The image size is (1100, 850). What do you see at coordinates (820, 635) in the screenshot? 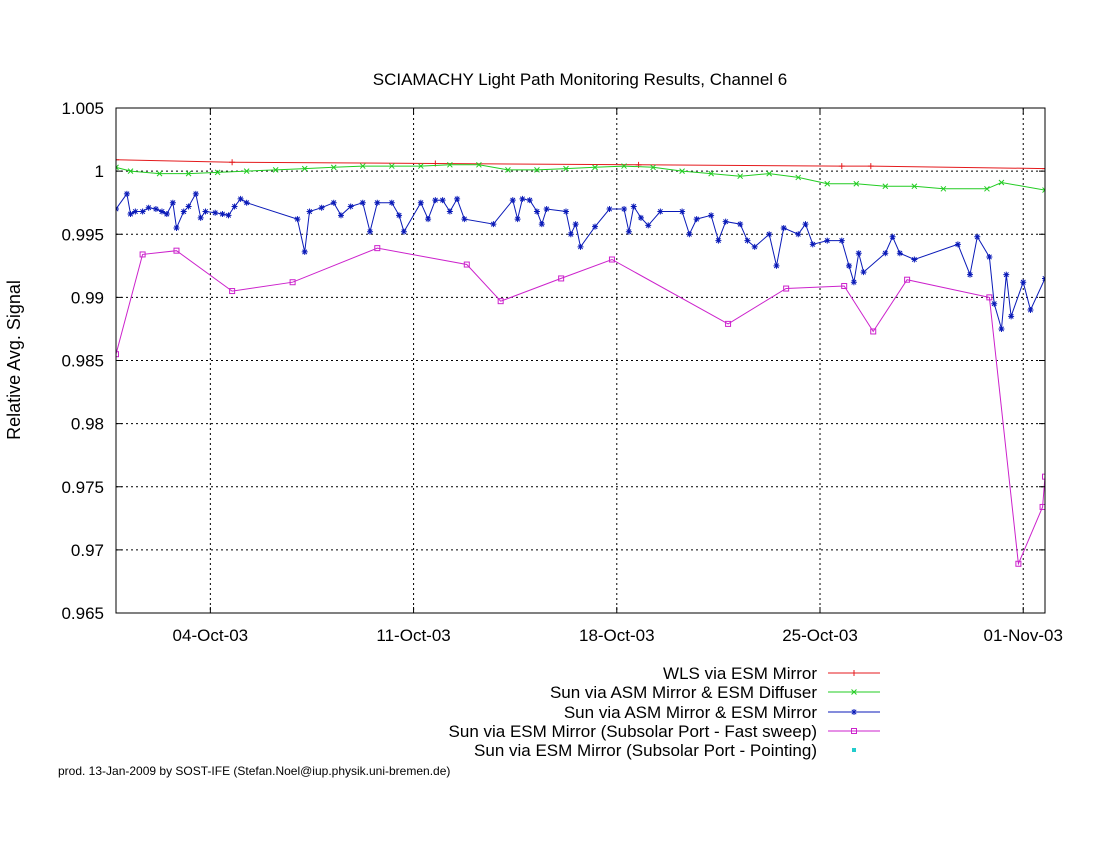
I see `x-tick-label: 25-Oct-03` at bounding box center [820, 635].